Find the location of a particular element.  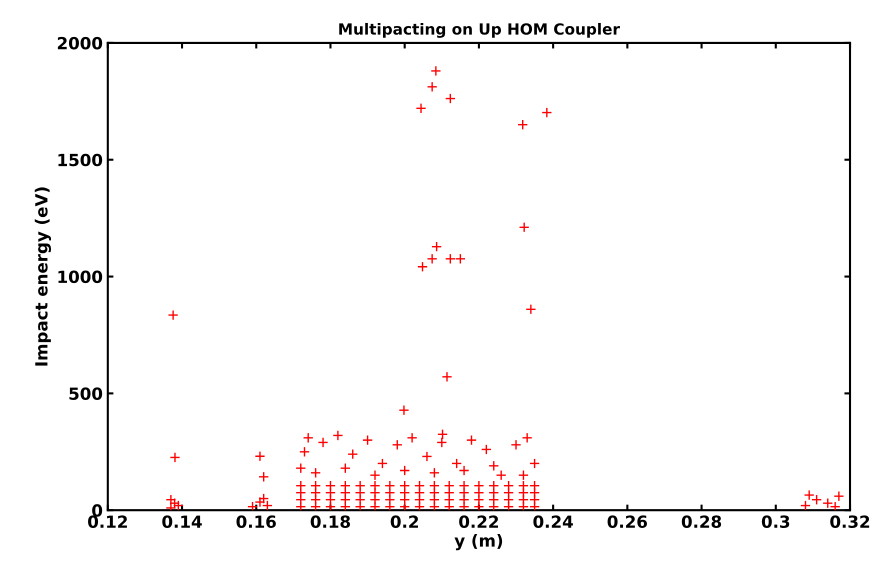

x-tick-label: 0.18 is located at coordinates (330, 521).